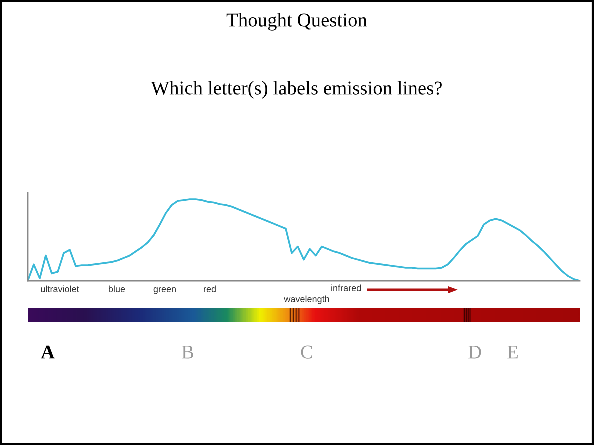 The height and width of the screenshot is (446, 594). Describe the element at coordinates (210, 289) in the screenshot. I see `text: red` at that location.